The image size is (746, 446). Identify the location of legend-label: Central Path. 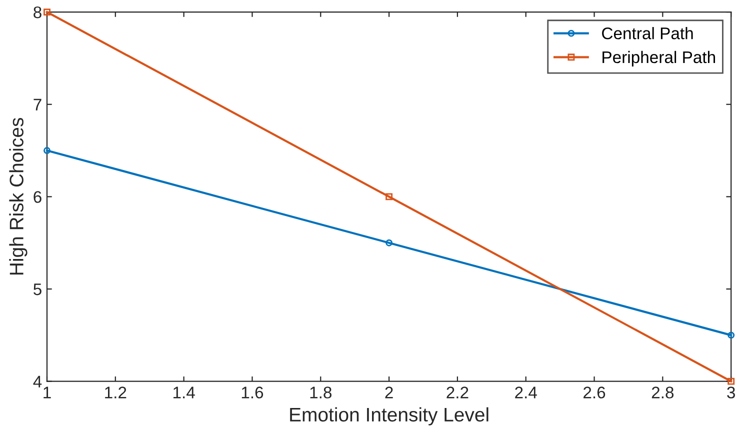
(647, 33).